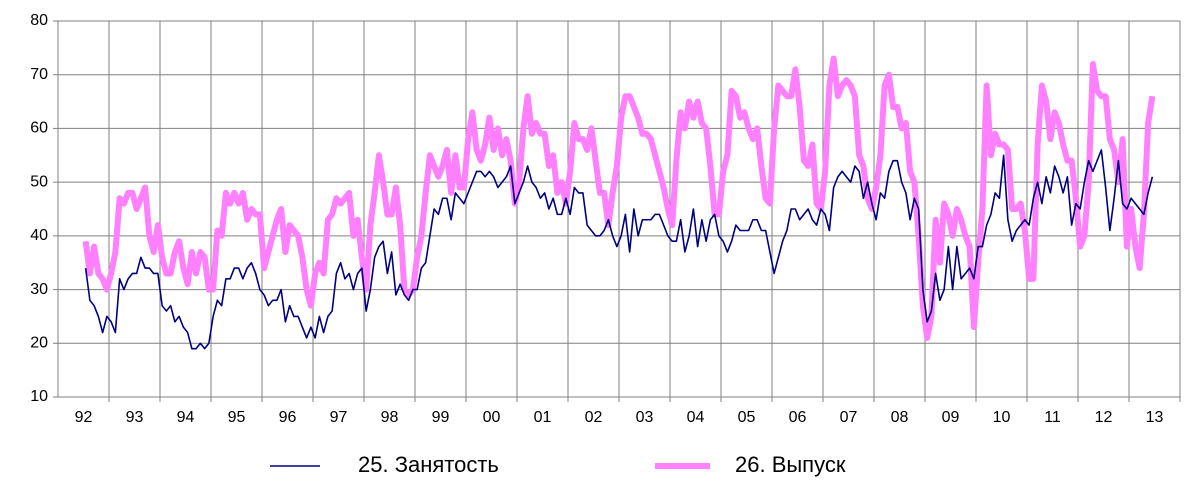 The image size is (1184, 484). Describe the element at coordinates (543, 417) in the screenshot. I see `x-tick-label: 01` at that location.